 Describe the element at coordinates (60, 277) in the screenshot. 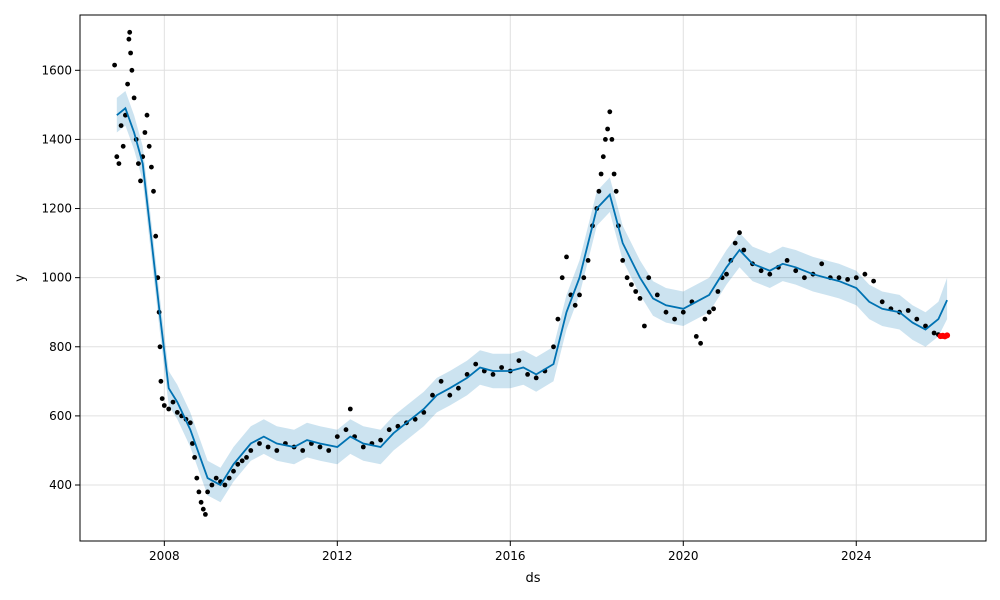

I see `y-axis: 400 600 800 1000 1200 1400 1600` at that location.